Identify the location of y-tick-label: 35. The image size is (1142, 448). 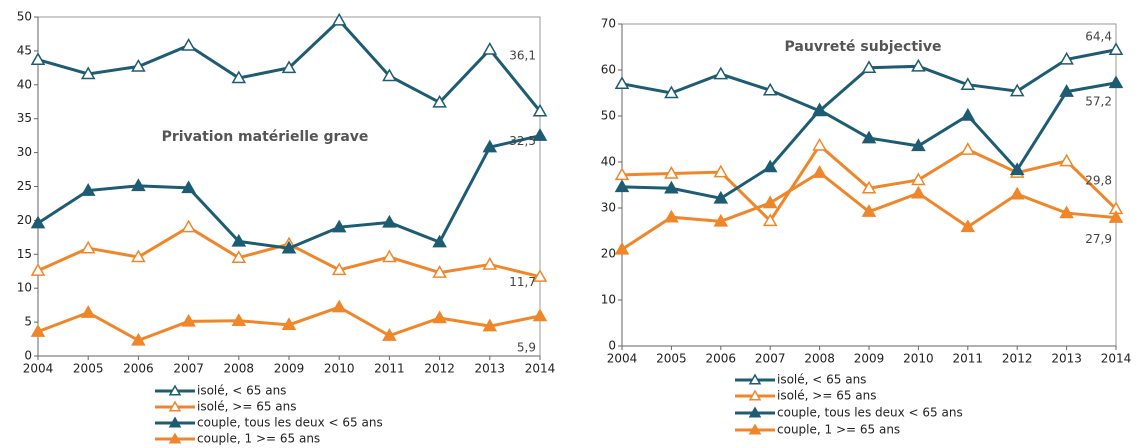
(24, 118).